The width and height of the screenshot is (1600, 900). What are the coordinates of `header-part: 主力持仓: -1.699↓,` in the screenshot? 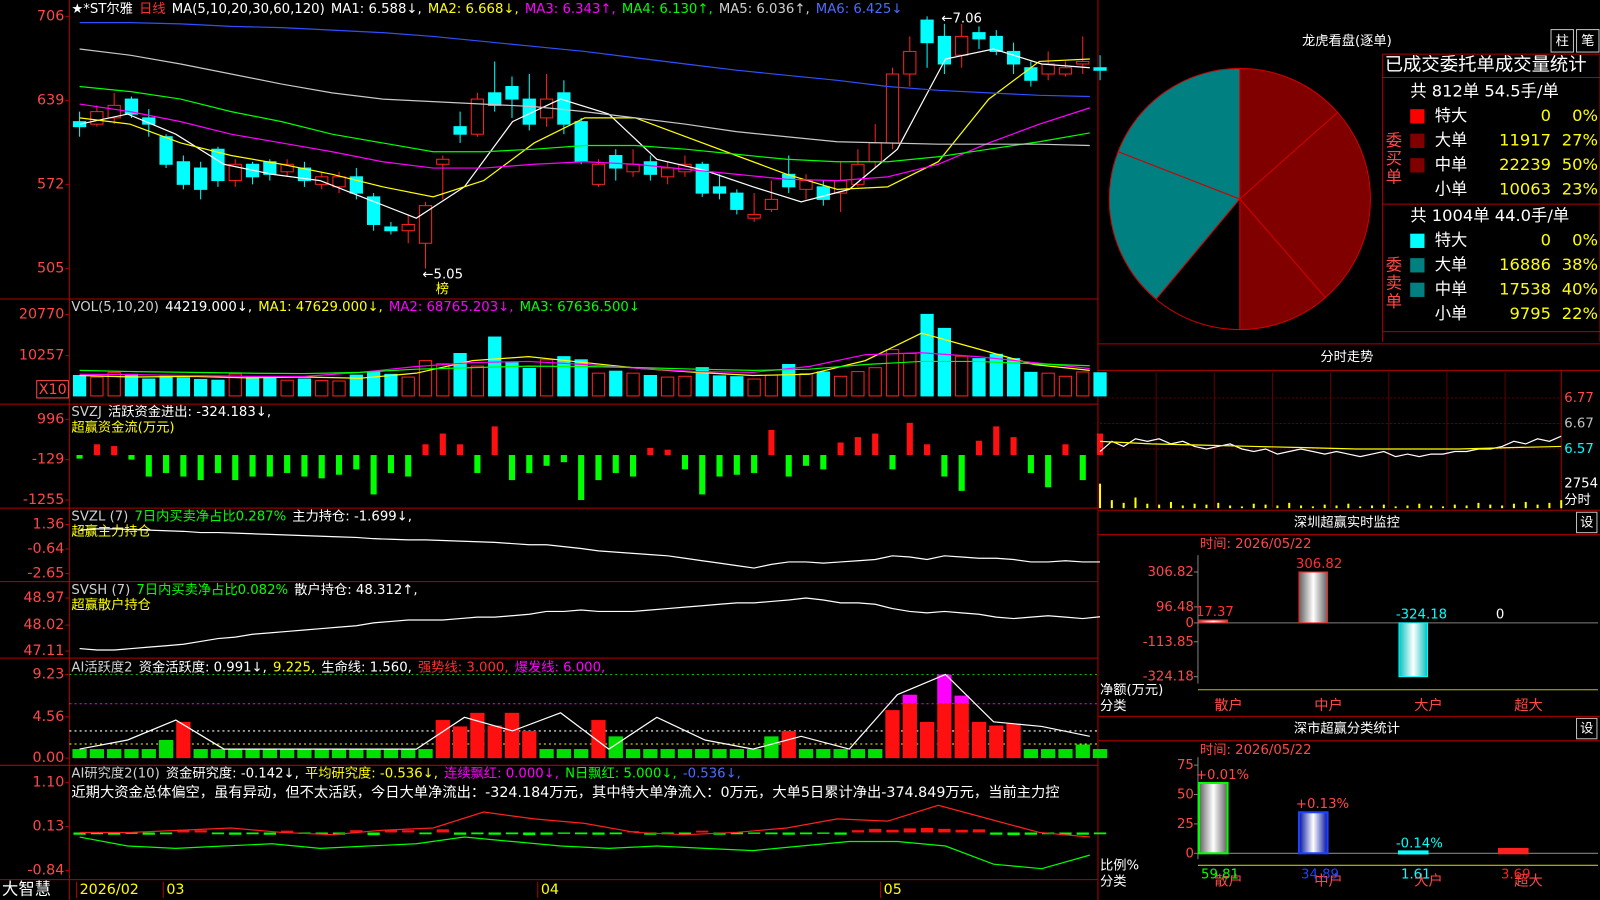 It's located at (352, 516).